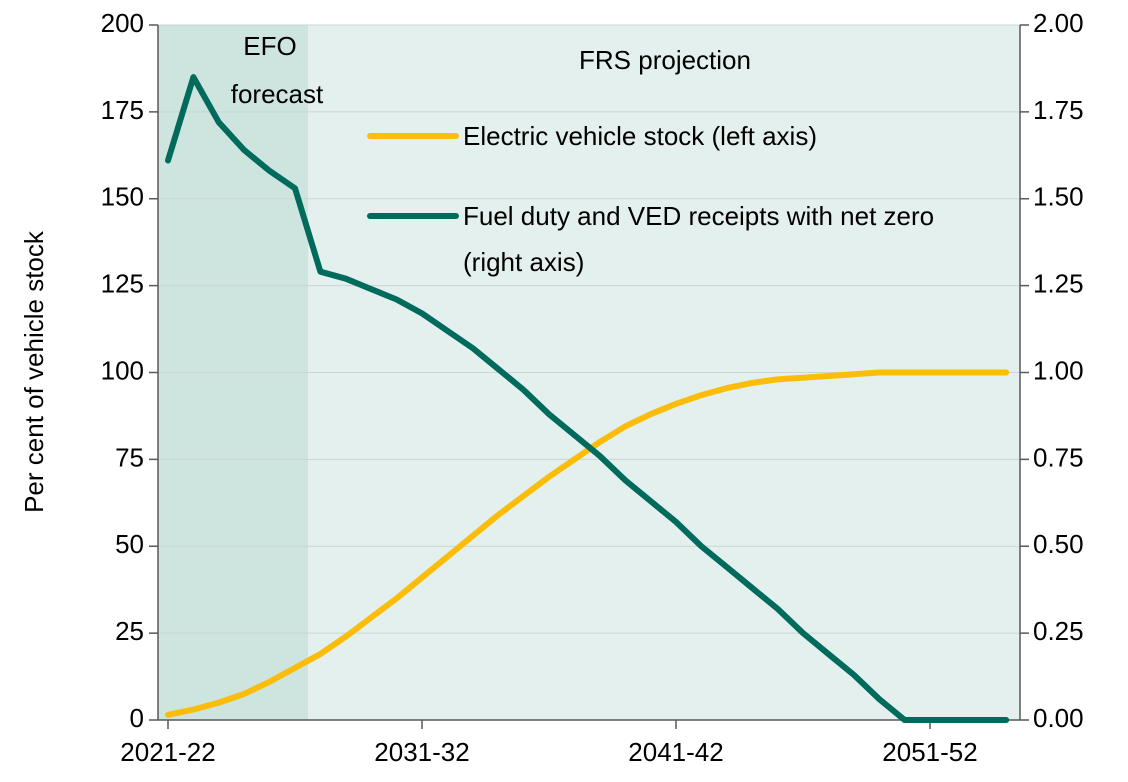 This screenshot has width=1128, height=782. Describe the element at coordinates (129, 544) in the screenshot. I see `y-tick-label: 50` at that location.